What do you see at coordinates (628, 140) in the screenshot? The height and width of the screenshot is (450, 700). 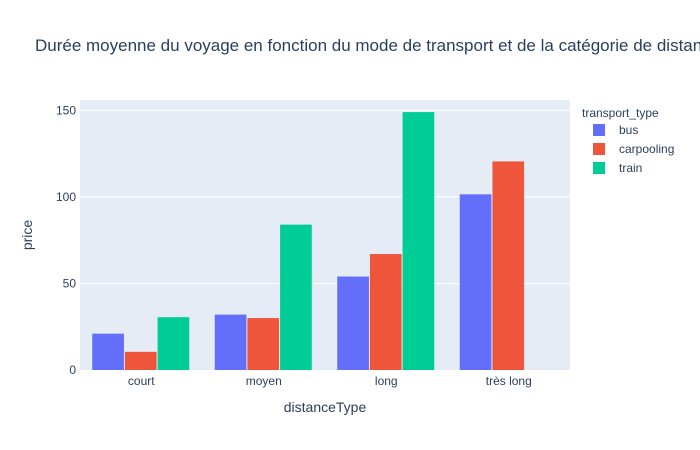 I see `legend: transport_type bus carpooling train` at bounding box center [628, 140].